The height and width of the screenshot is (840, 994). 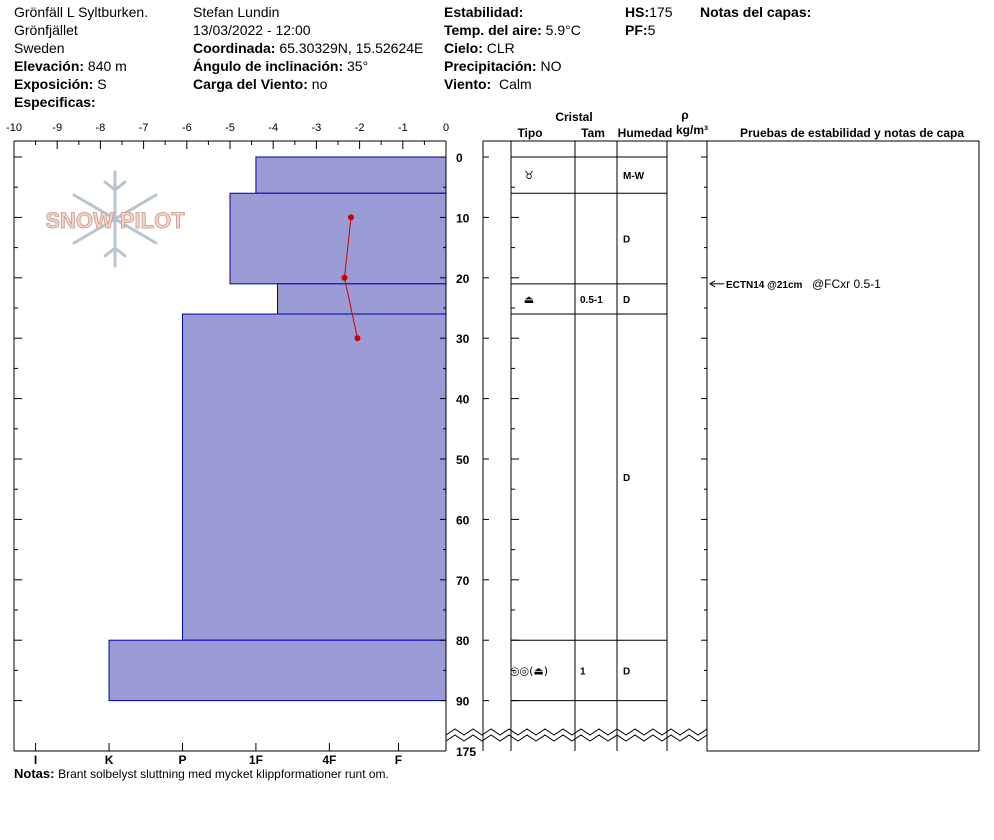 I want to click on sky-value: CLR, so click(x=500, y=48).